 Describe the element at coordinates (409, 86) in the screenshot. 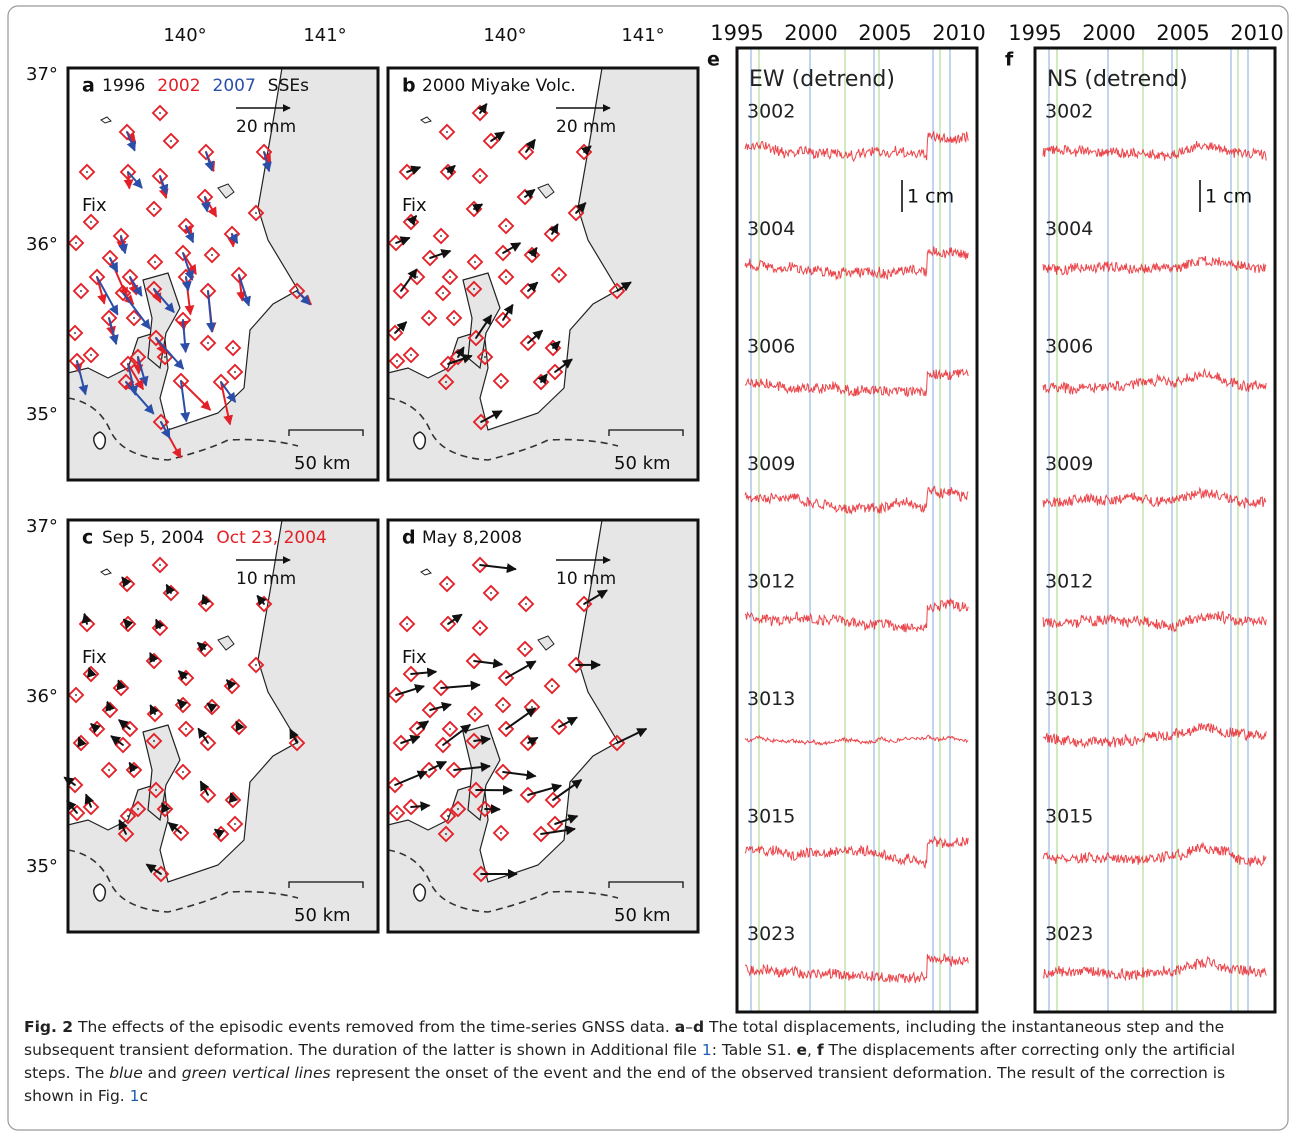

I see `panel-letter: b` at that location.